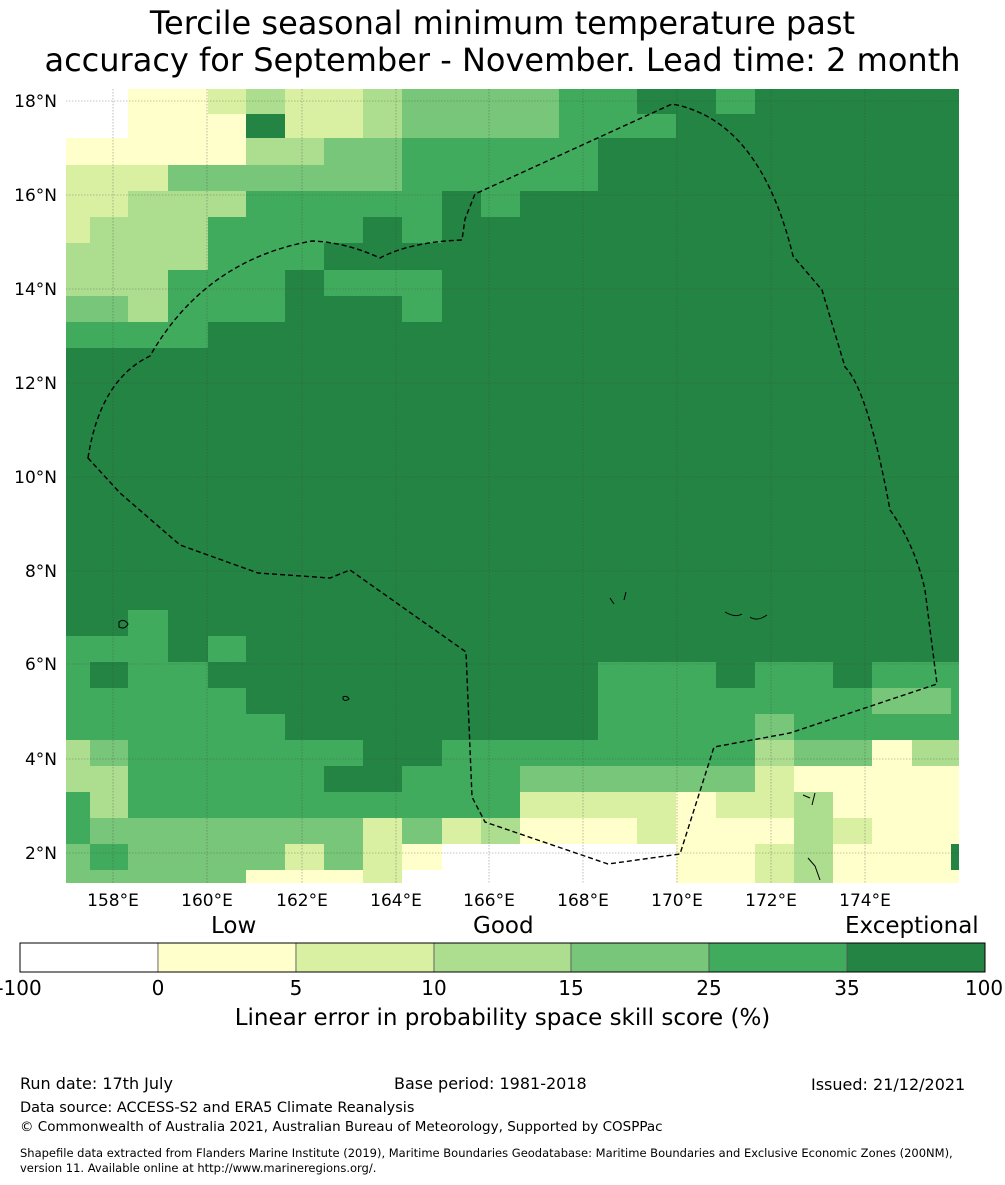 The height and width of the screenshot is (1185, 1005). I want to click on colorbar-tick-labels: -100 0 5 10 15 25 35 100, so click(501, 988).